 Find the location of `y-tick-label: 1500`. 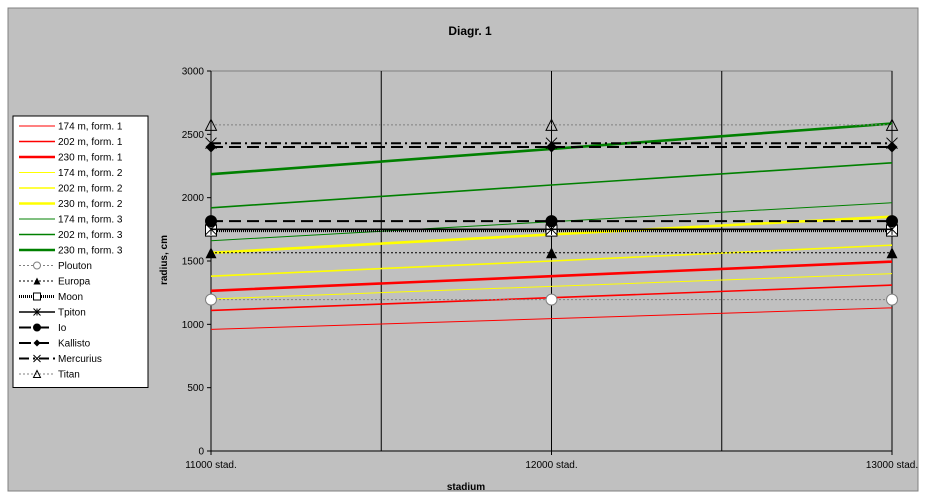

y-tick-label: 1500 is located at coordinates (193, 262).